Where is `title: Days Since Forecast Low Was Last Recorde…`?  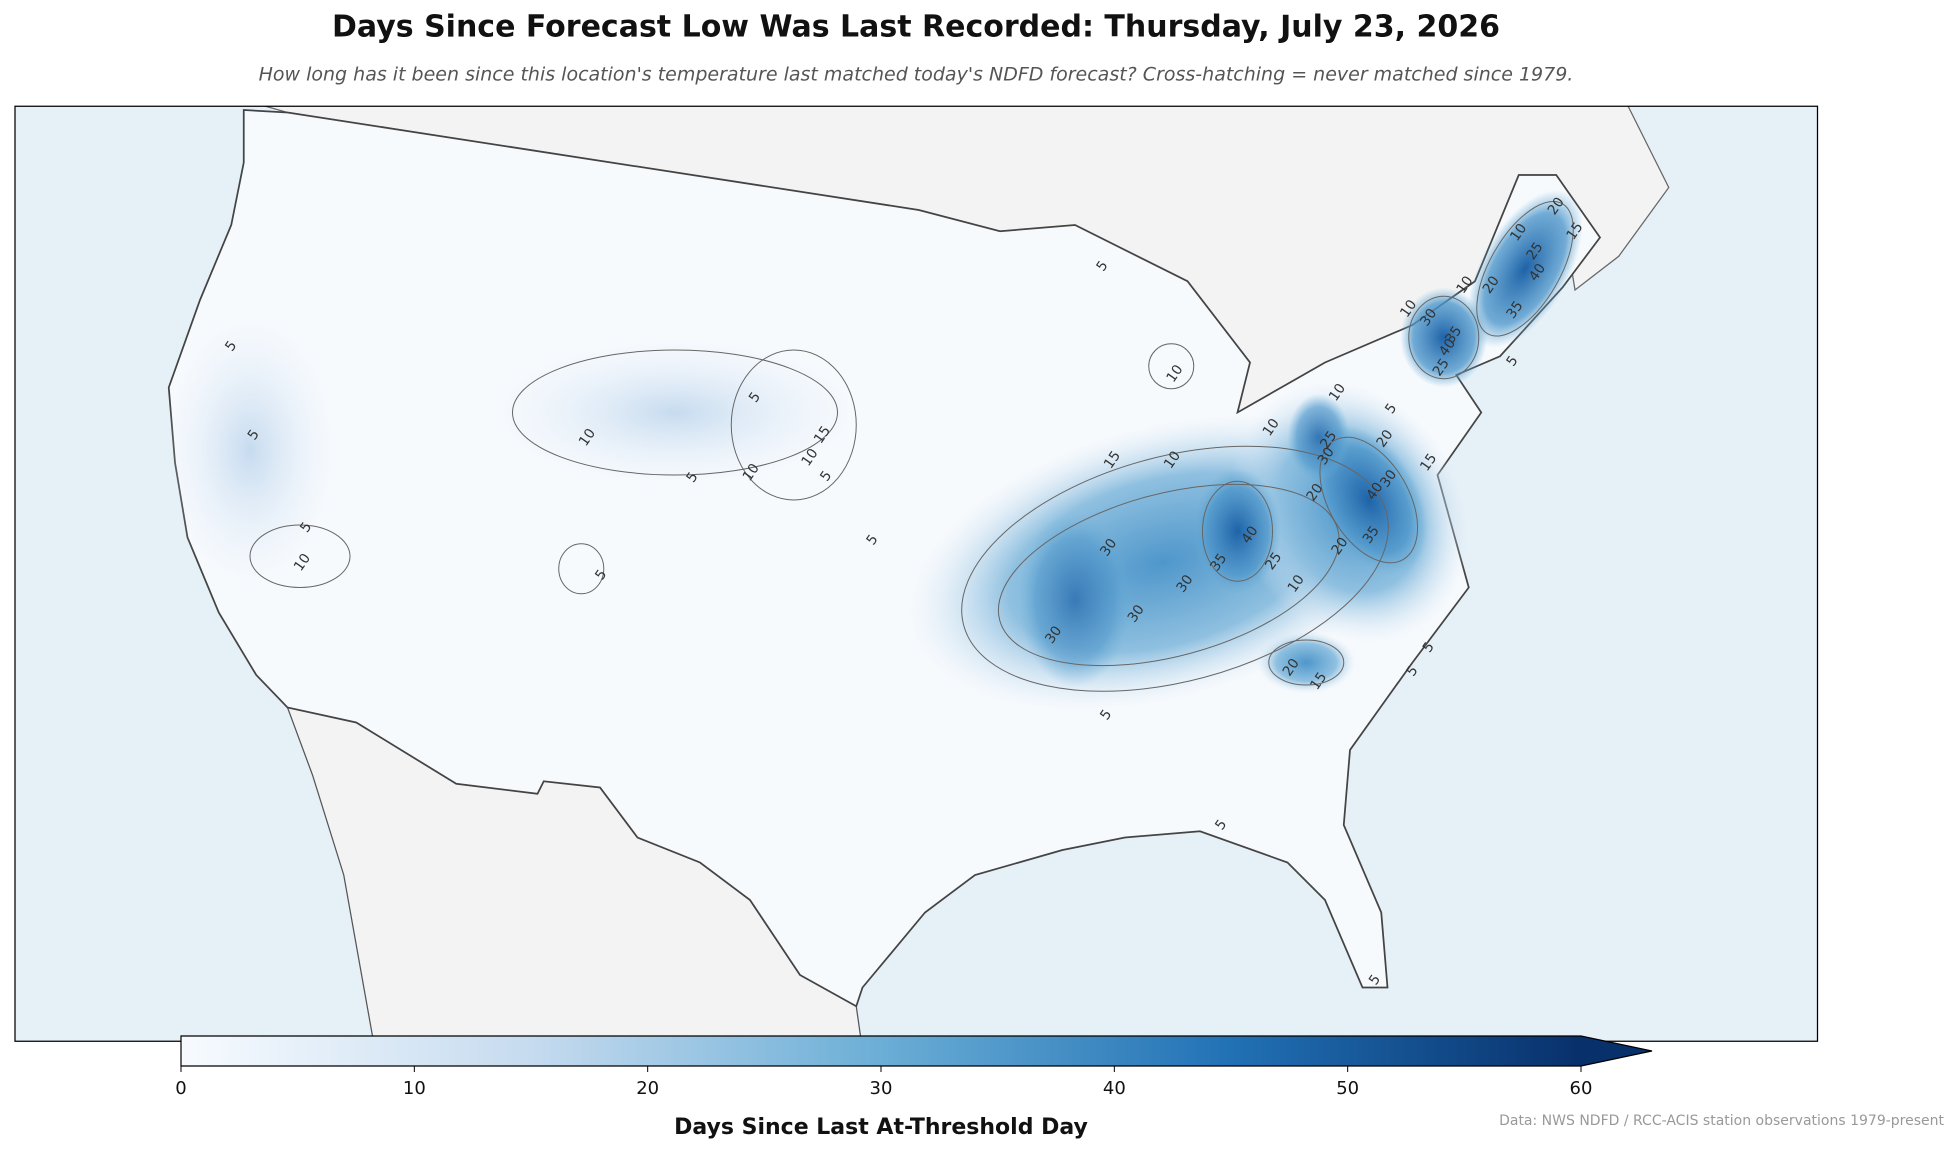 title: Days Since Forecast Low Was Last Recorde… is located at coordinates (916, 27).